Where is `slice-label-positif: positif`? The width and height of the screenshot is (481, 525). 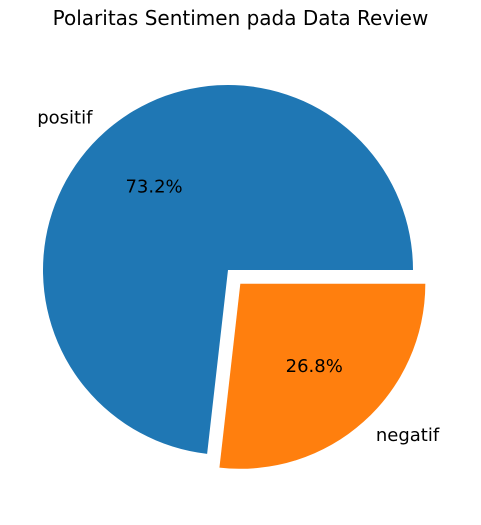 slice-label-positif: positif is located at coordinates (65, 118).